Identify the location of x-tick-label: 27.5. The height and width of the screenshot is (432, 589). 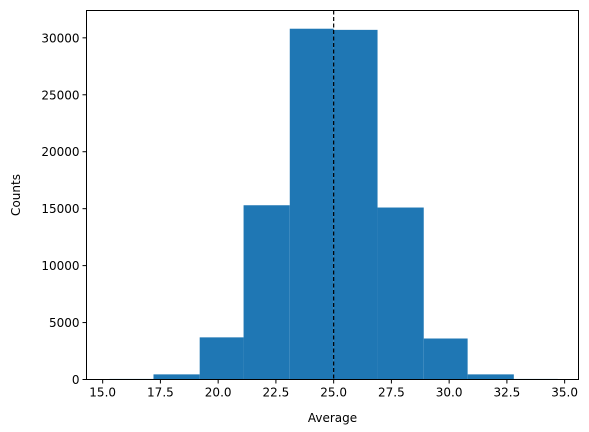
(391, 393).